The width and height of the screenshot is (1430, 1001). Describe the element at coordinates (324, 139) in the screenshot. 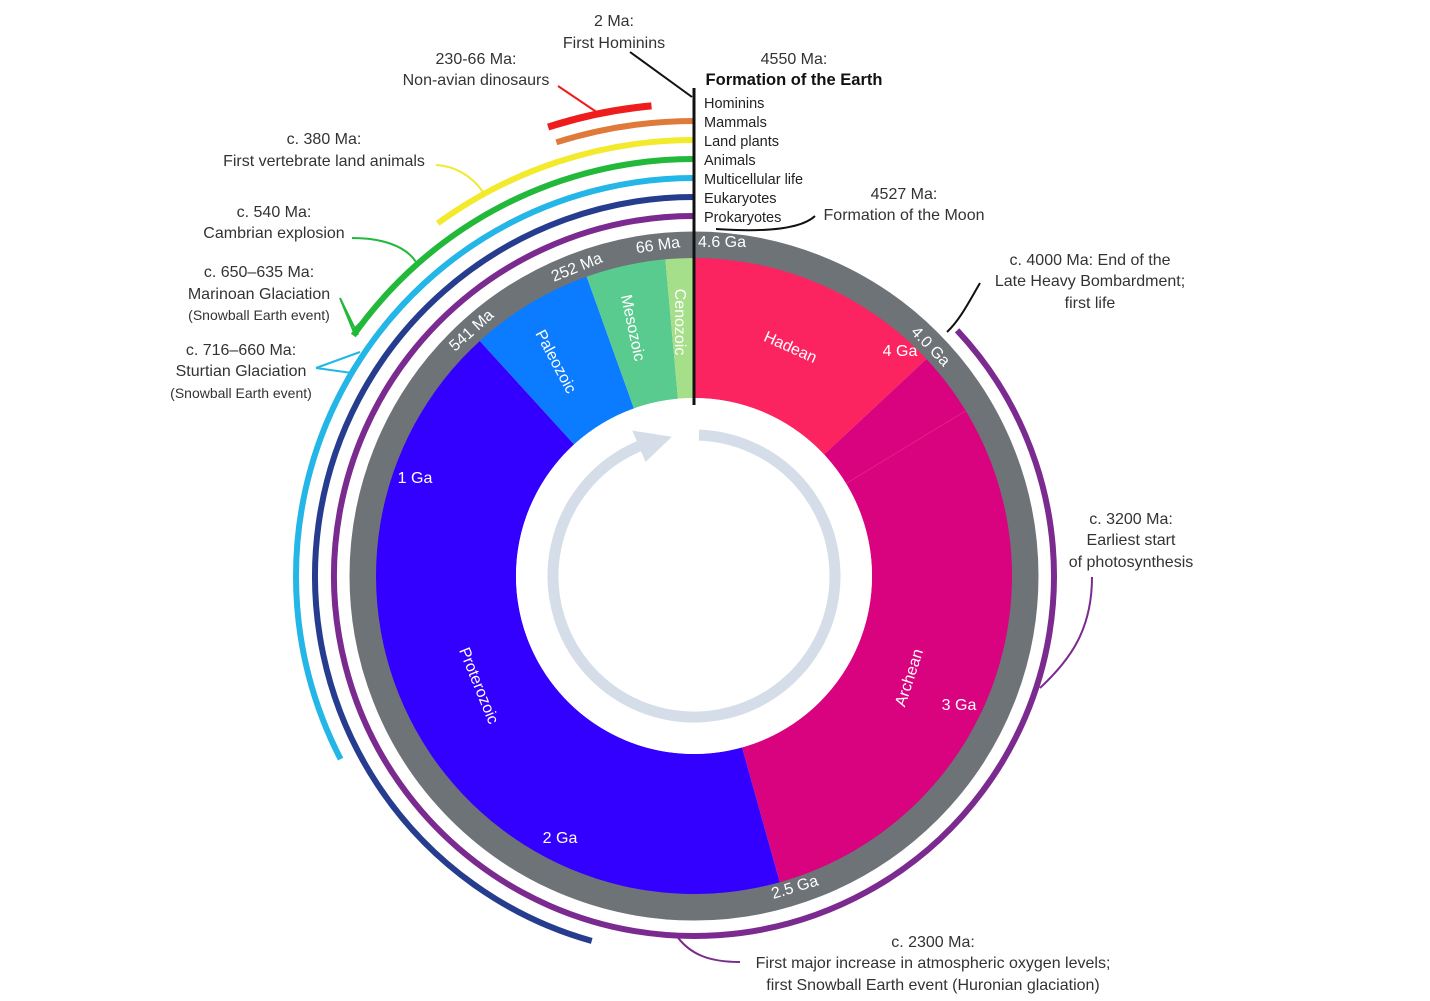

I see `annotation-vertebrates-date: c. 380 Ma:` at that location.